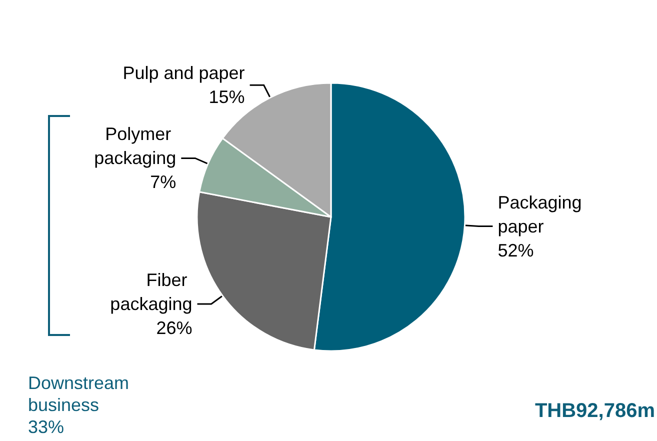  I want to click on slice-label: Fiber packaging, so click(151, 292).